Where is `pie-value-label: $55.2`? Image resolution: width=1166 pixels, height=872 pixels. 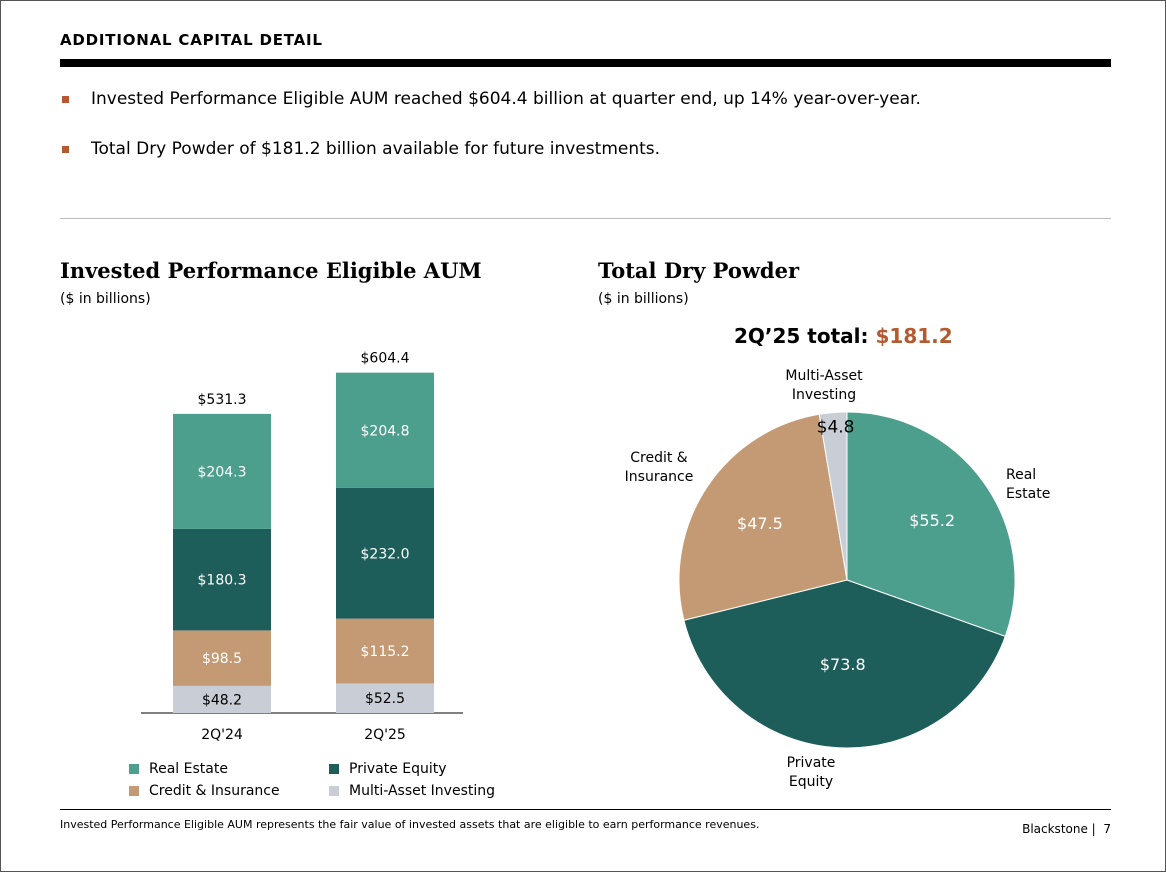 pie-value-label: $55.2 is located at coordinates (932, 520).